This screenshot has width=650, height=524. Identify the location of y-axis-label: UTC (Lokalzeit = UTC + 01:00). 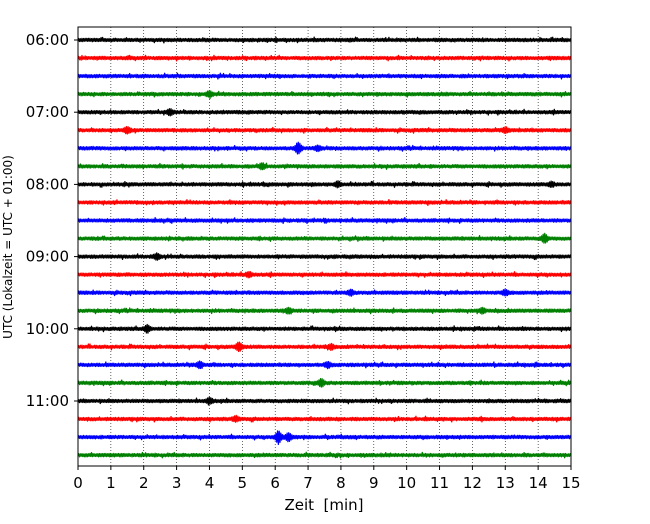
(8, 247).